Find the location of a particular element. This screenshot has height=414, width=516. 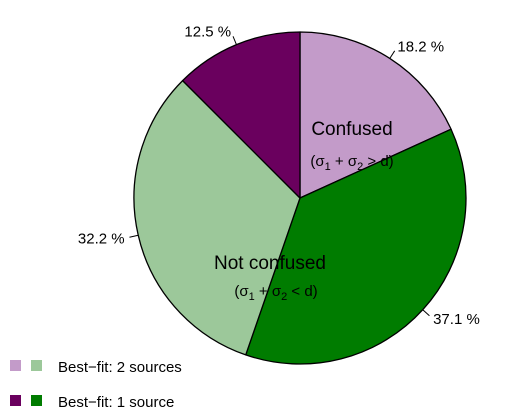

legend-label: Best−fit: 1 source is located at coordinates (116, 402).